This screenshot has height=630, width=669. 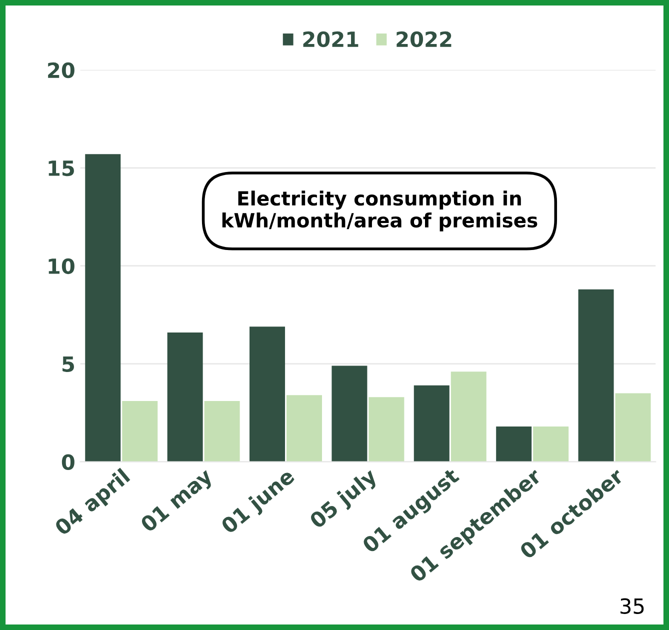 I want to click on legend-label: 2022, so click(x=424, y=39).